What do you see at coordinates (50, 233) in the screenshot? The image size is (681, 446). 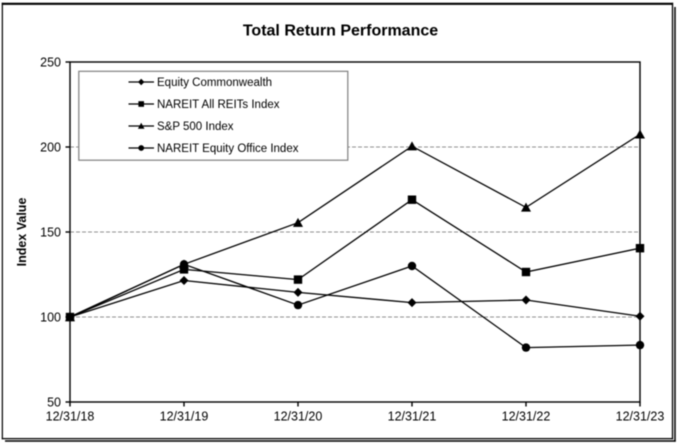 I see `svg-text: 150` at bounding box center [50, 233].